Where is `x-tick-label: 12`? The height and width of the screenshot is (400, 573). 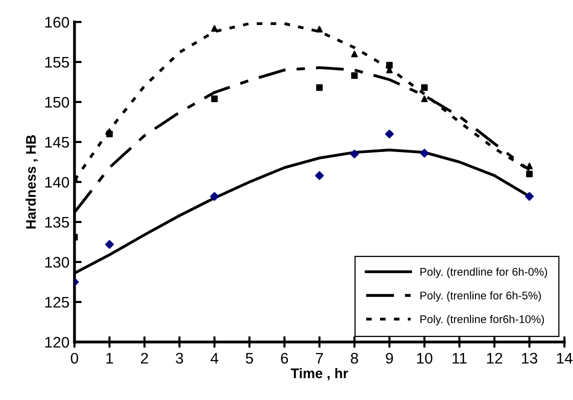 x-tick-label: 12 is located at coordinates (494, 358).